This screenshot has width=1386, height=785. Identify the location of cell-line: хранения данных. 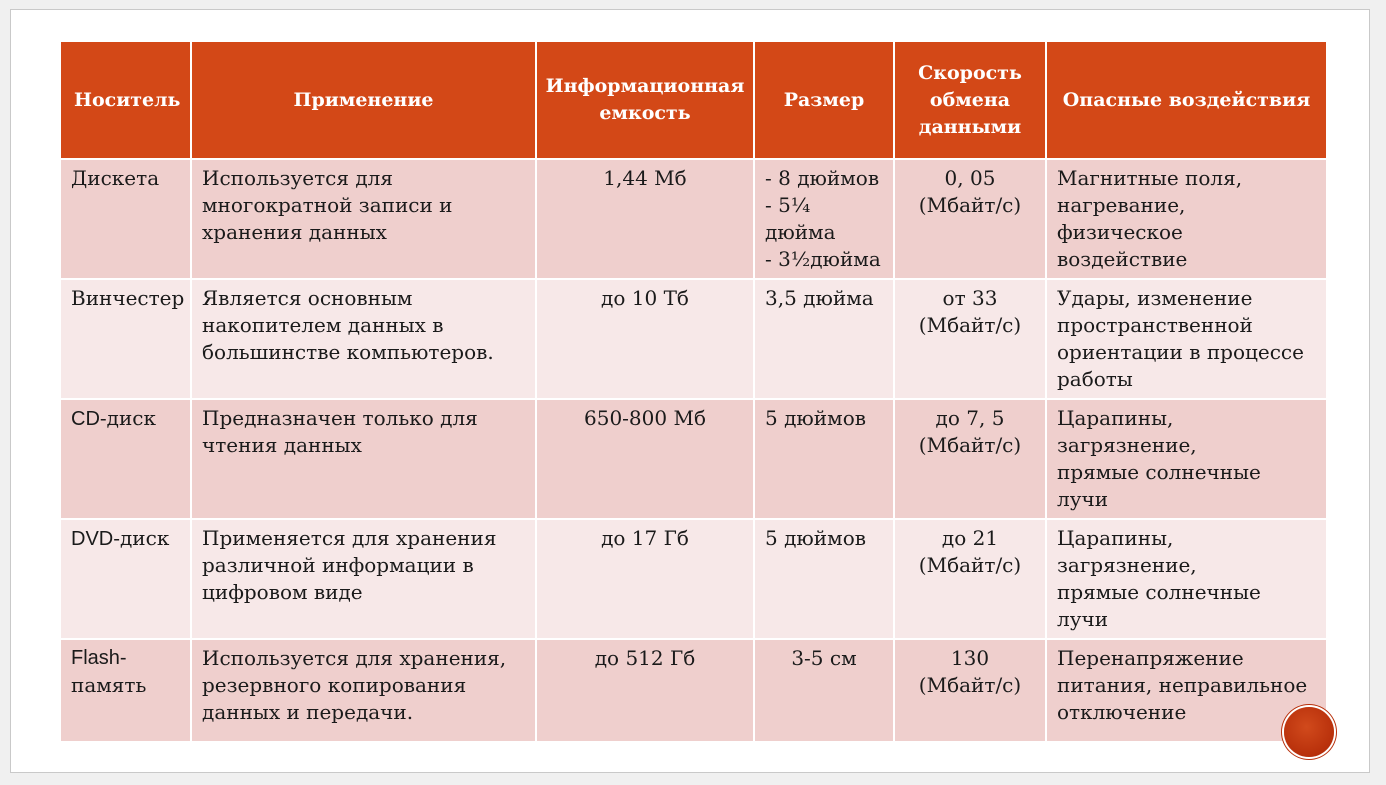
(294, 232).